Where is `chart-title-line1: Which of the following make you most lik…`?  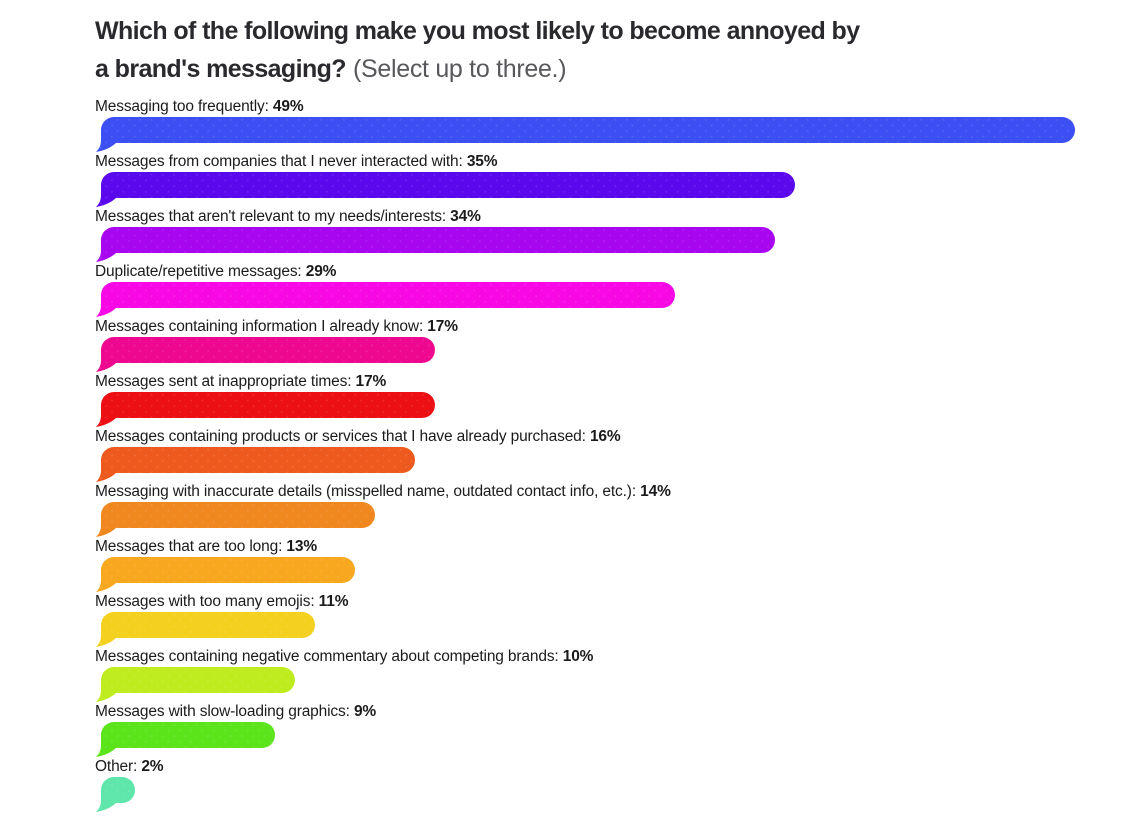 chart-title-line1: Which of the following make you most lik… is located at coordinates (477, 31).